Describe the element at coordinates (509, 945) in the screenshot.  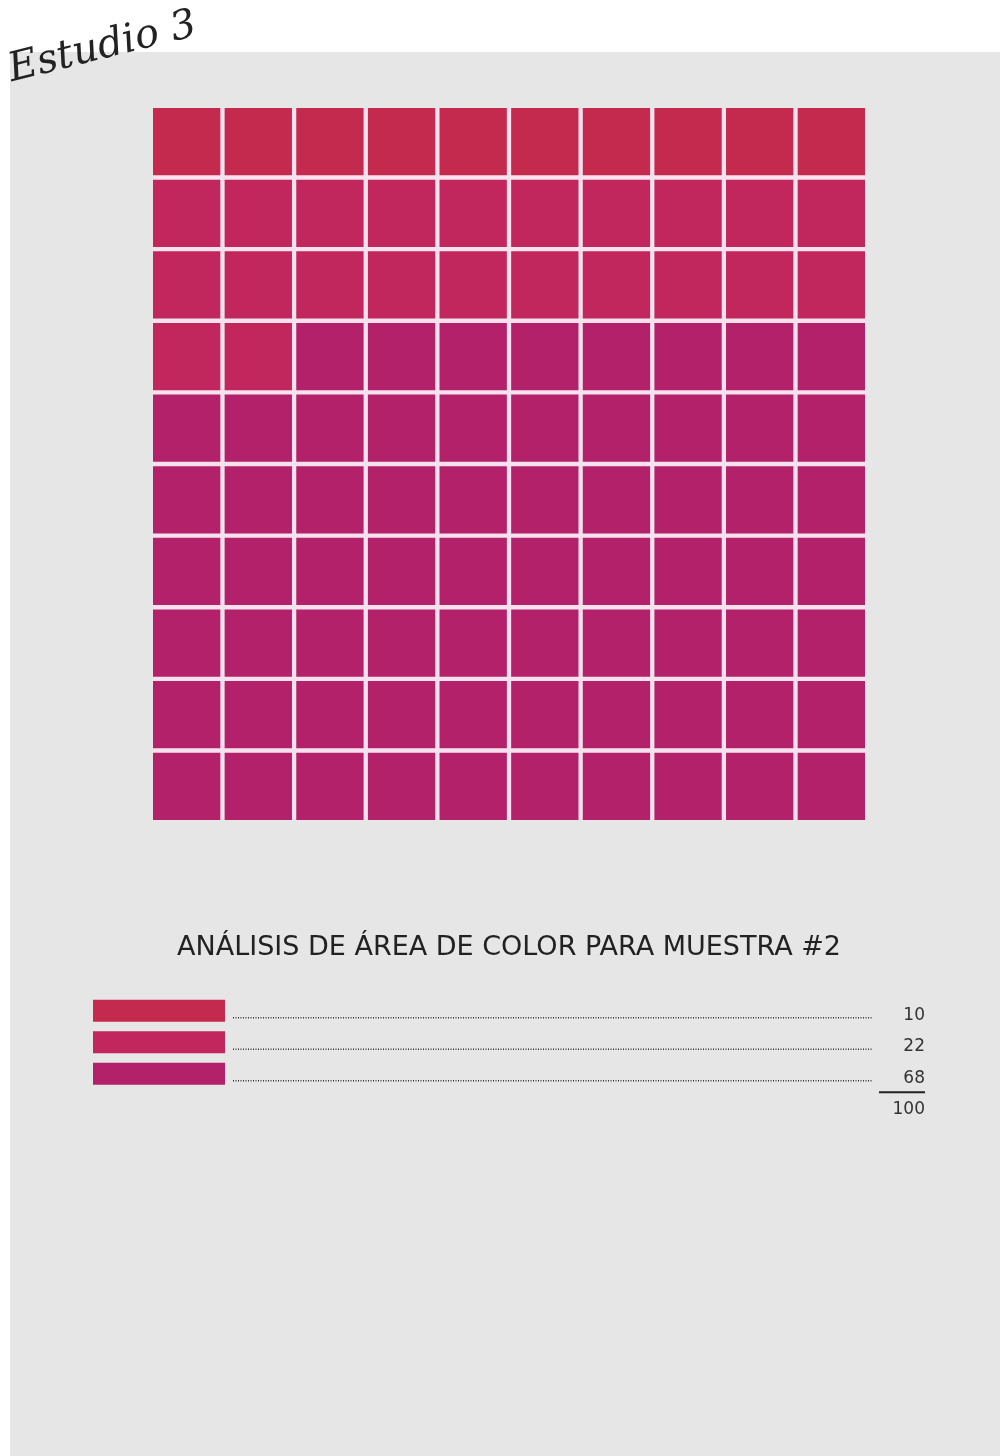
I see `text: ANÁLISIS DE ÁREA DE COLOR PARA MUESTRA #2` at that location.